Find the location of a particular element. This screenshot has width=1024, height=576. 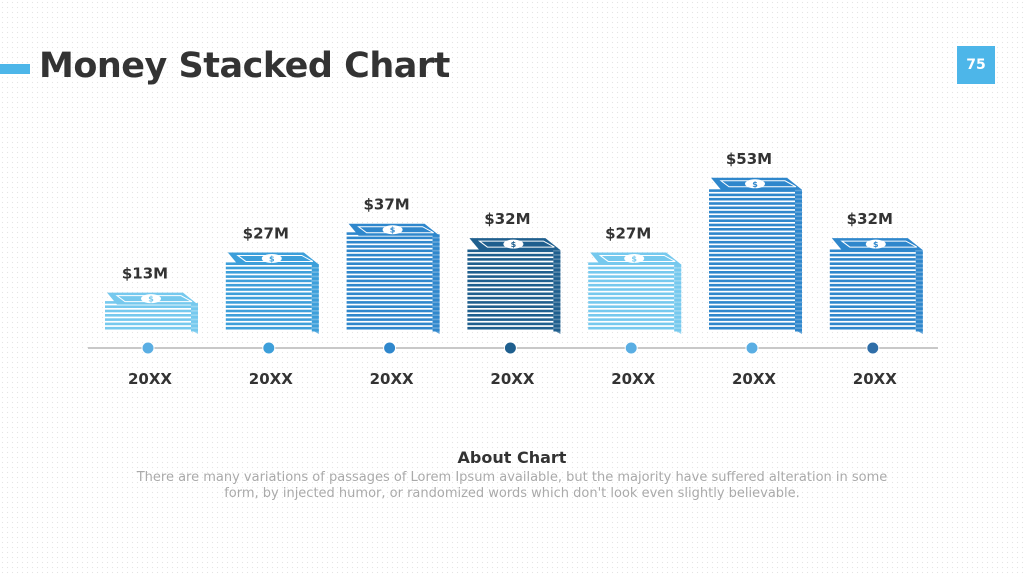

title-accent-bar is located at coordinates (15, 69).